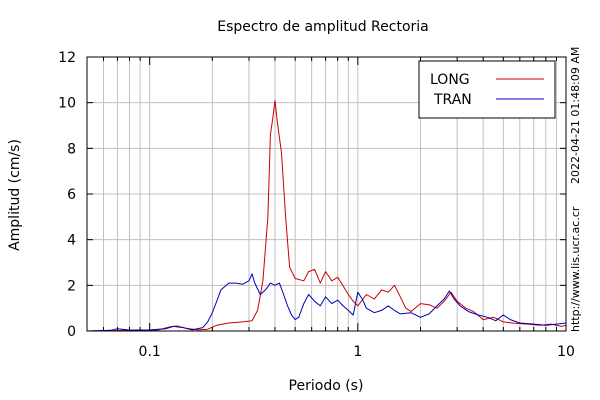 The image size is (600, 400). What do you see at coordinates (71, 241) in the screenshot?
I see `y-tick-label: 4` at bounding box center [71, 241].